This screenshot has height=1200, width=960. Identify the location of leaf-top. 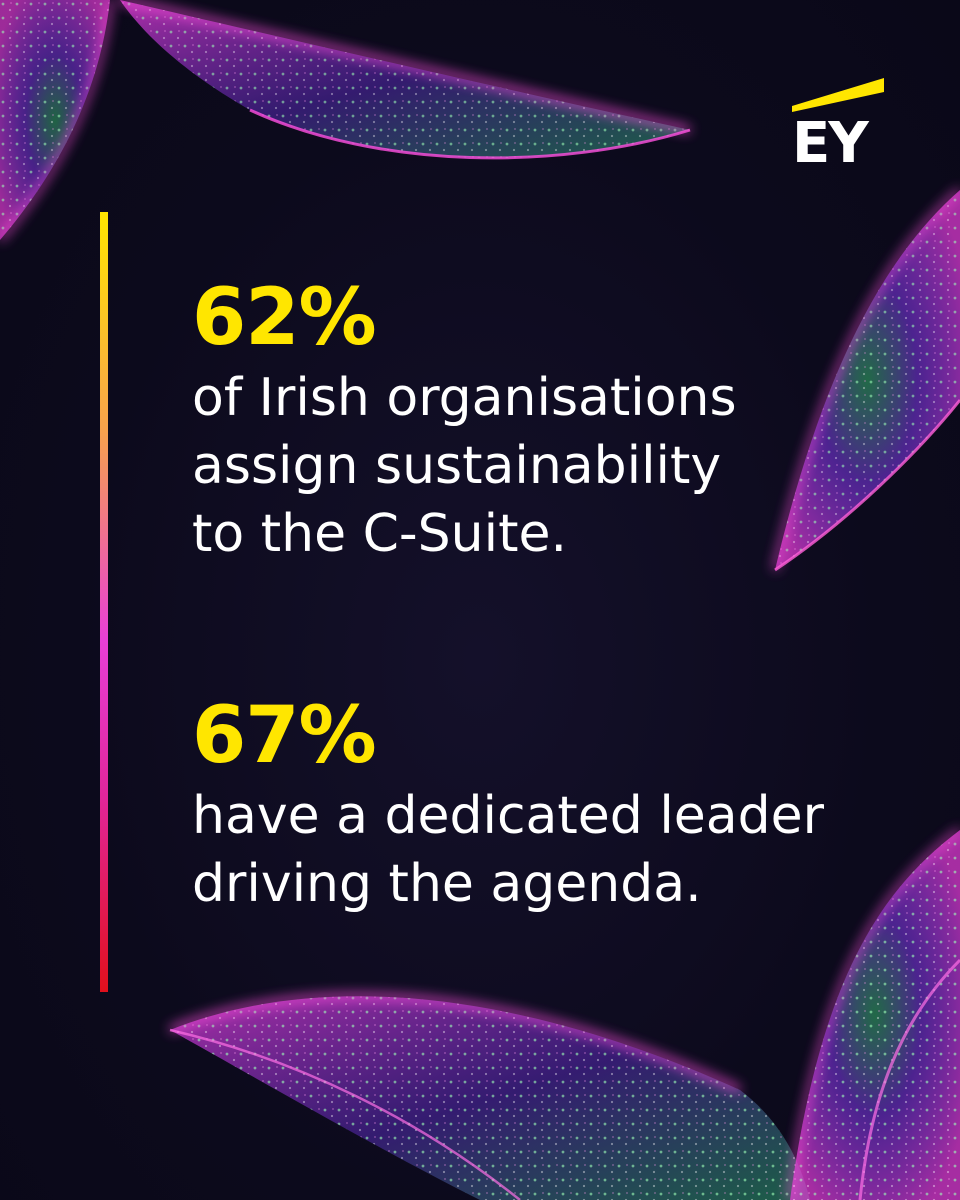
(405, 80).